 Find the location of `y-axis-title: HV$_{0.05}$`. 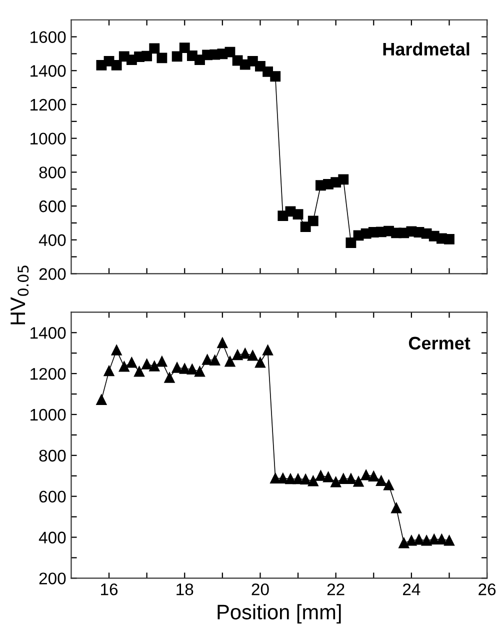

y-axis-title: HV$_{0.05}$ is located at coordinates (19, 295).